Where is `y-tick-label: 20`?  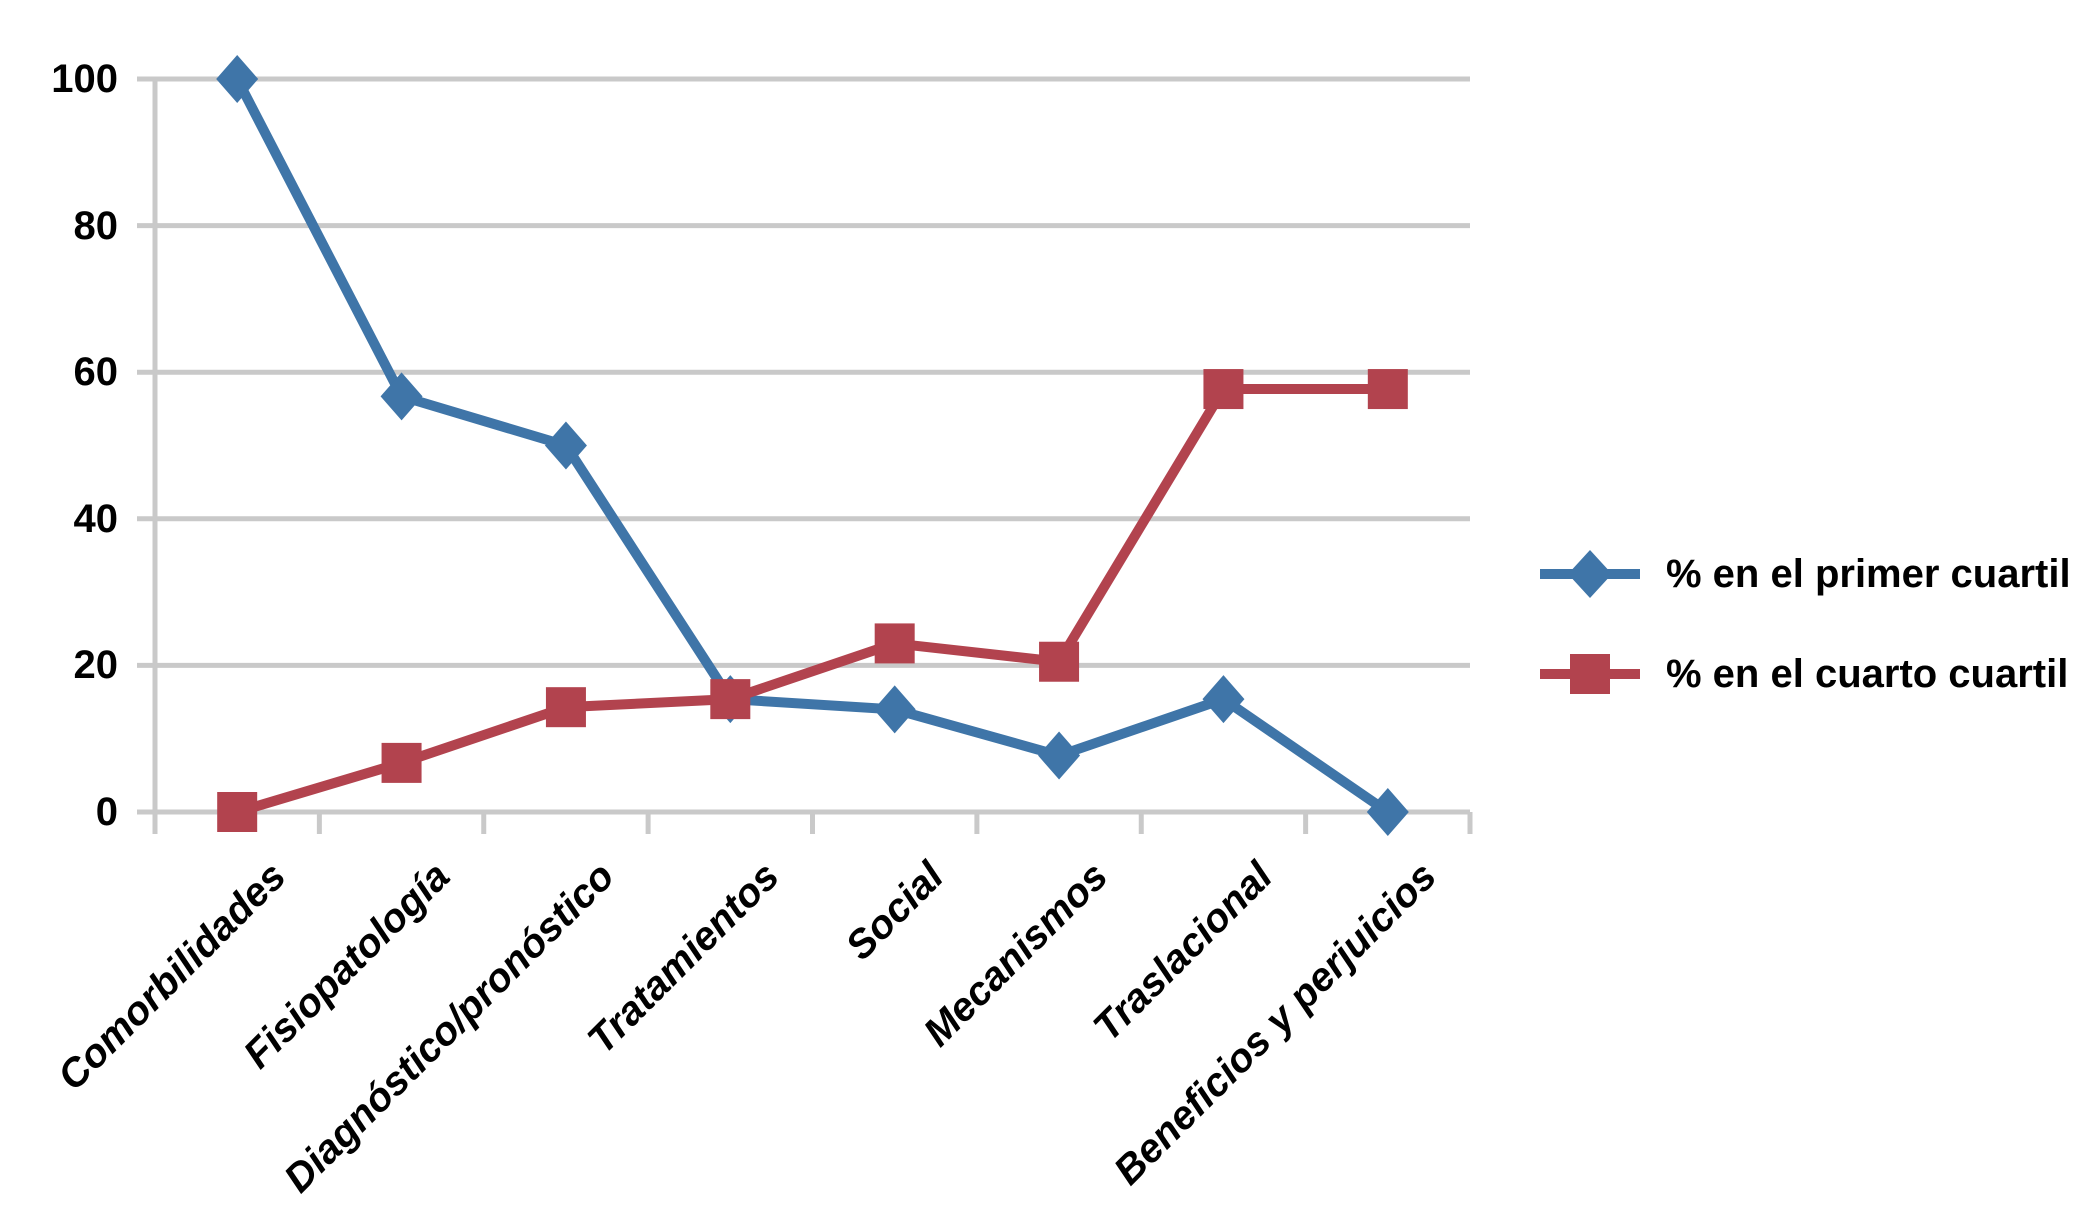
y-tick-label: 20 is located at coordinates (96, 665).